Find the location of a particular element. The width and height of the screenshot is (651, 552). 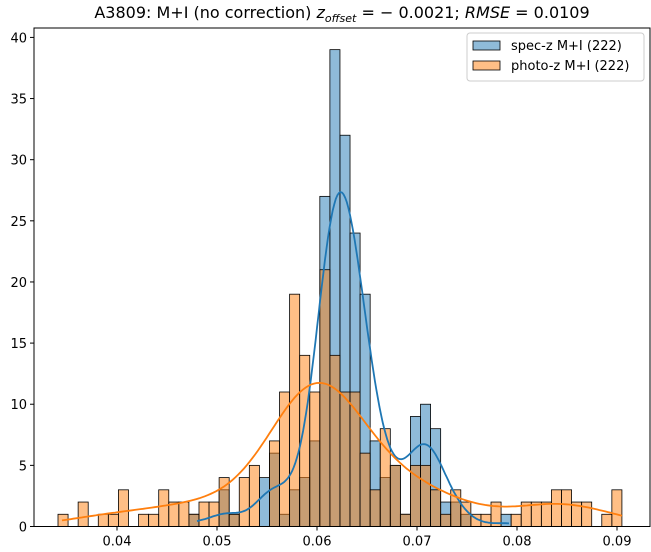

legend: spec-z M+I (222) photo-z M+I (222) is located at coordinates (555, 57).